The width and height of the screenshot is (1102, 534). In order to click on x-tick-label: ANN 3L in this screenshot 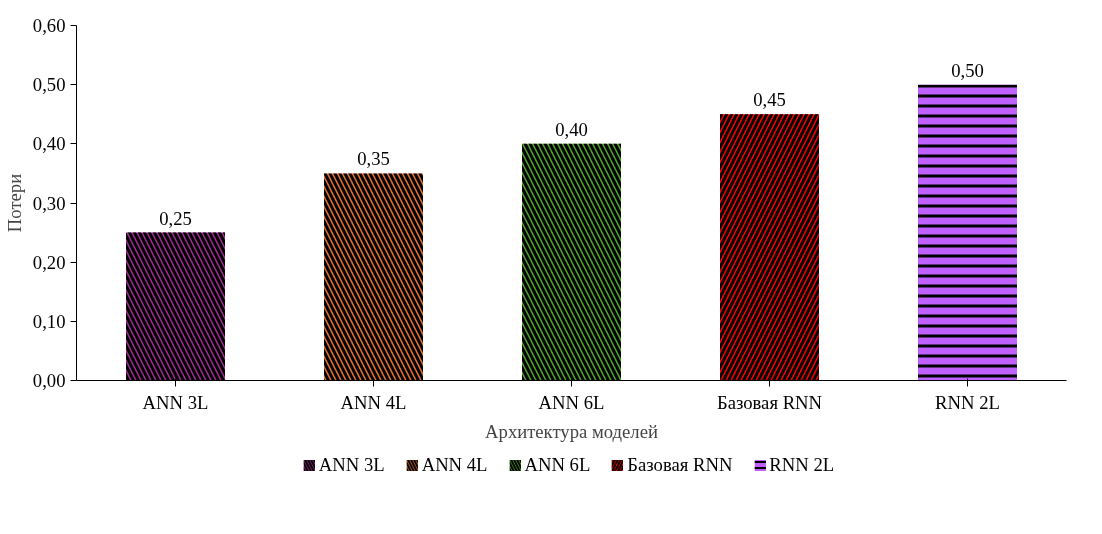, I will do `click(175, 402)`.